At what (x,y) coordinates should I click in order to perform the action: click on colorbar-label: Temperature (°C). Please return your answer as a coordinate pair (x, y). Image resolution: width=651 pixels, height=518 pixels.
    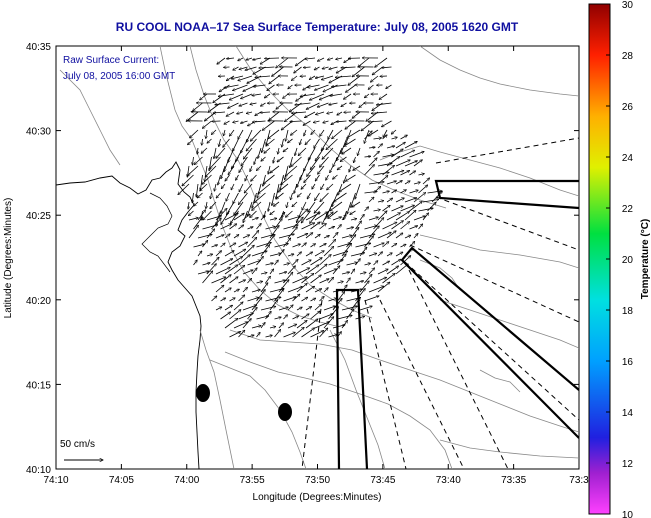
    Looking at the image, I should click on (645, 259).